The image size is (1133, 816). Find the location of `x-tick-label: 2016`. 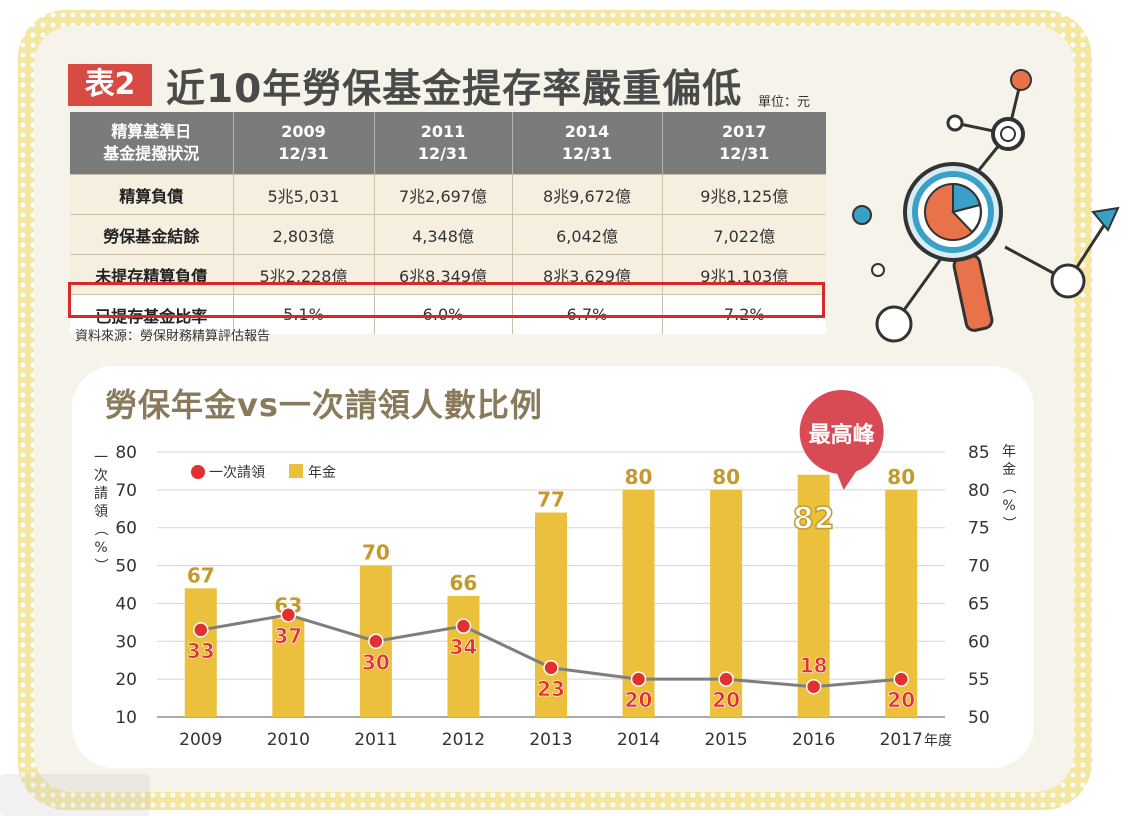

x-tick-label: 2016 is located at coordinates (813, 740).